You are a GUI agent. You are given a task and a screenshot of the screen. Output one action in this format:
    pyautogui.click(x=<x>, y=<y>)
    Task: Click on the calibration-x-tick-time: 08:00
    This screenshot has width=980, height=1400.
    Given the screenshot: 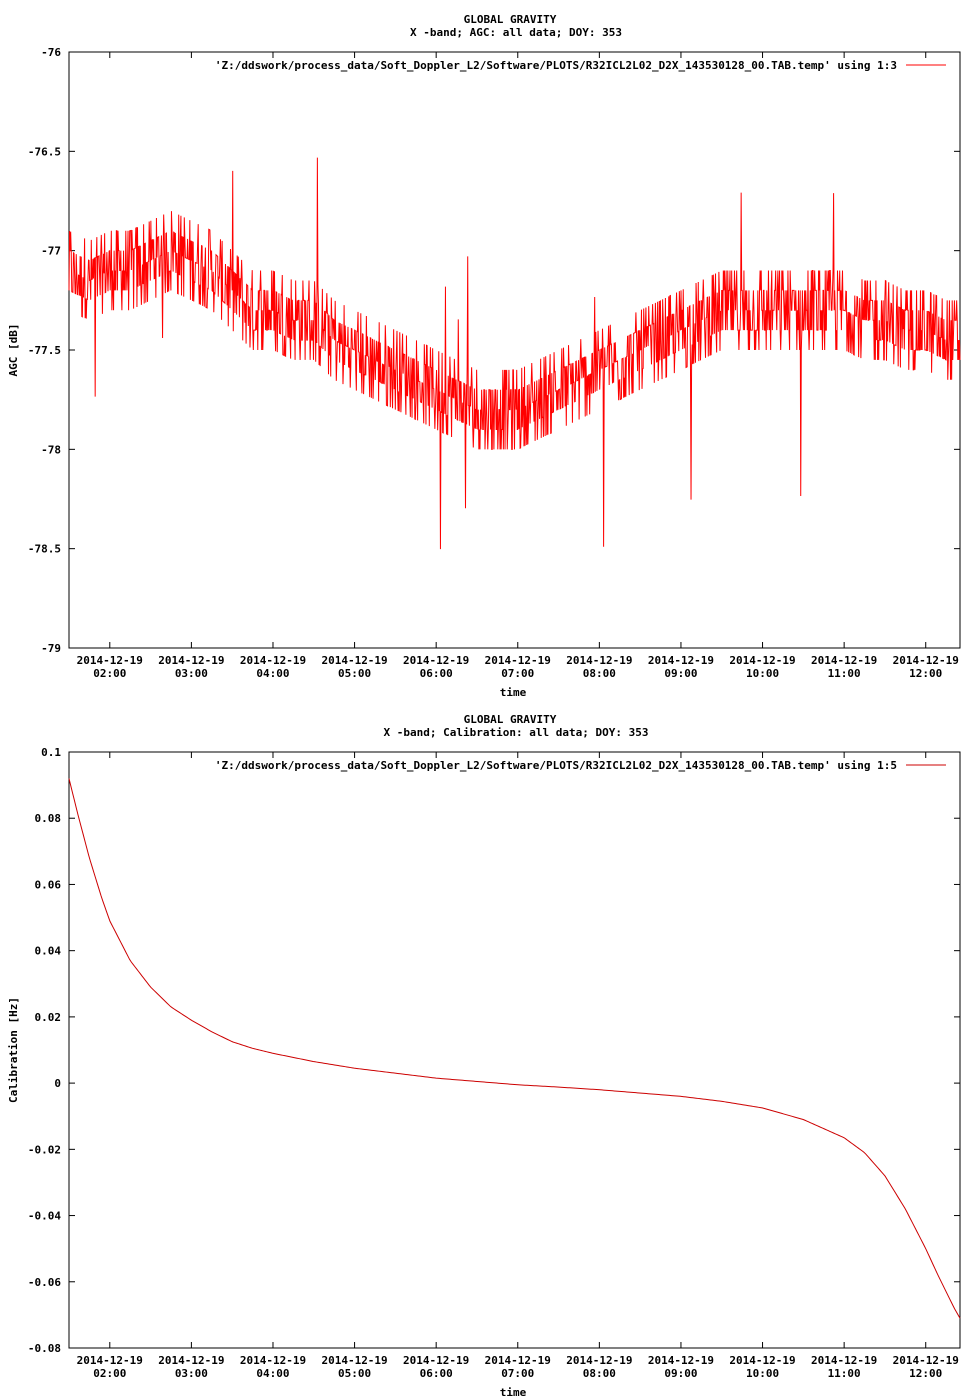 What is the action you would take?
    pyautogui.click(x=599, y=1373)
    